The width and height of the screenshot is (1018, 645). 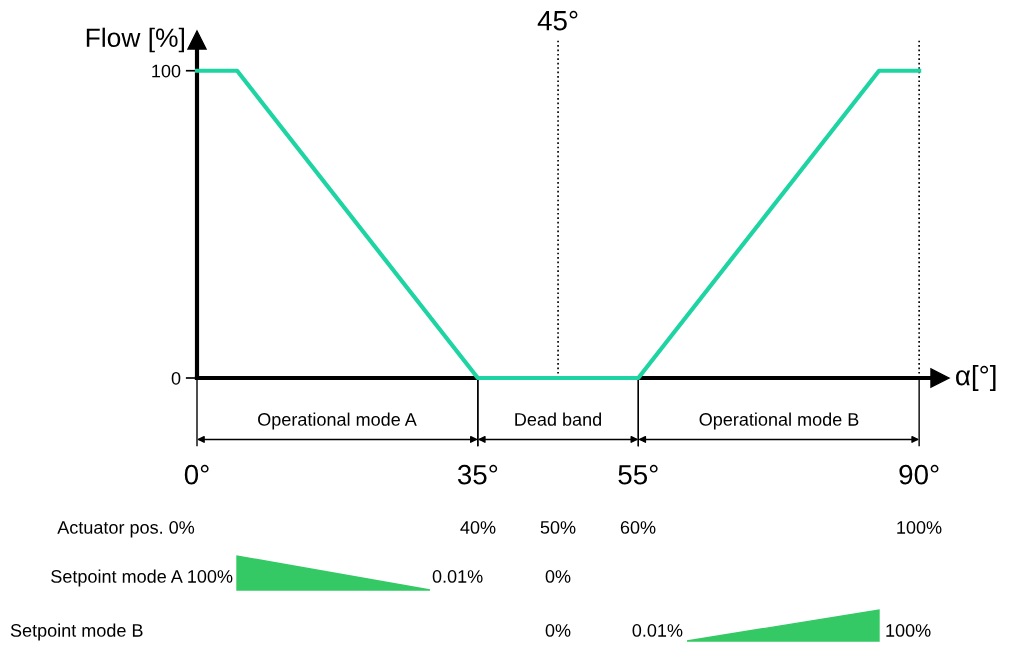 I want to click on x-axis-title: α[°], so click(x=976, y=378).